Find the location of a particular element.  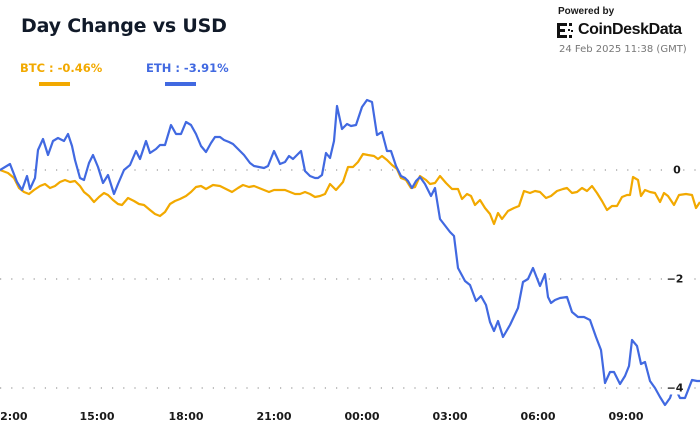

powered-by-label: Powered by is located at coordinates (586, 11).